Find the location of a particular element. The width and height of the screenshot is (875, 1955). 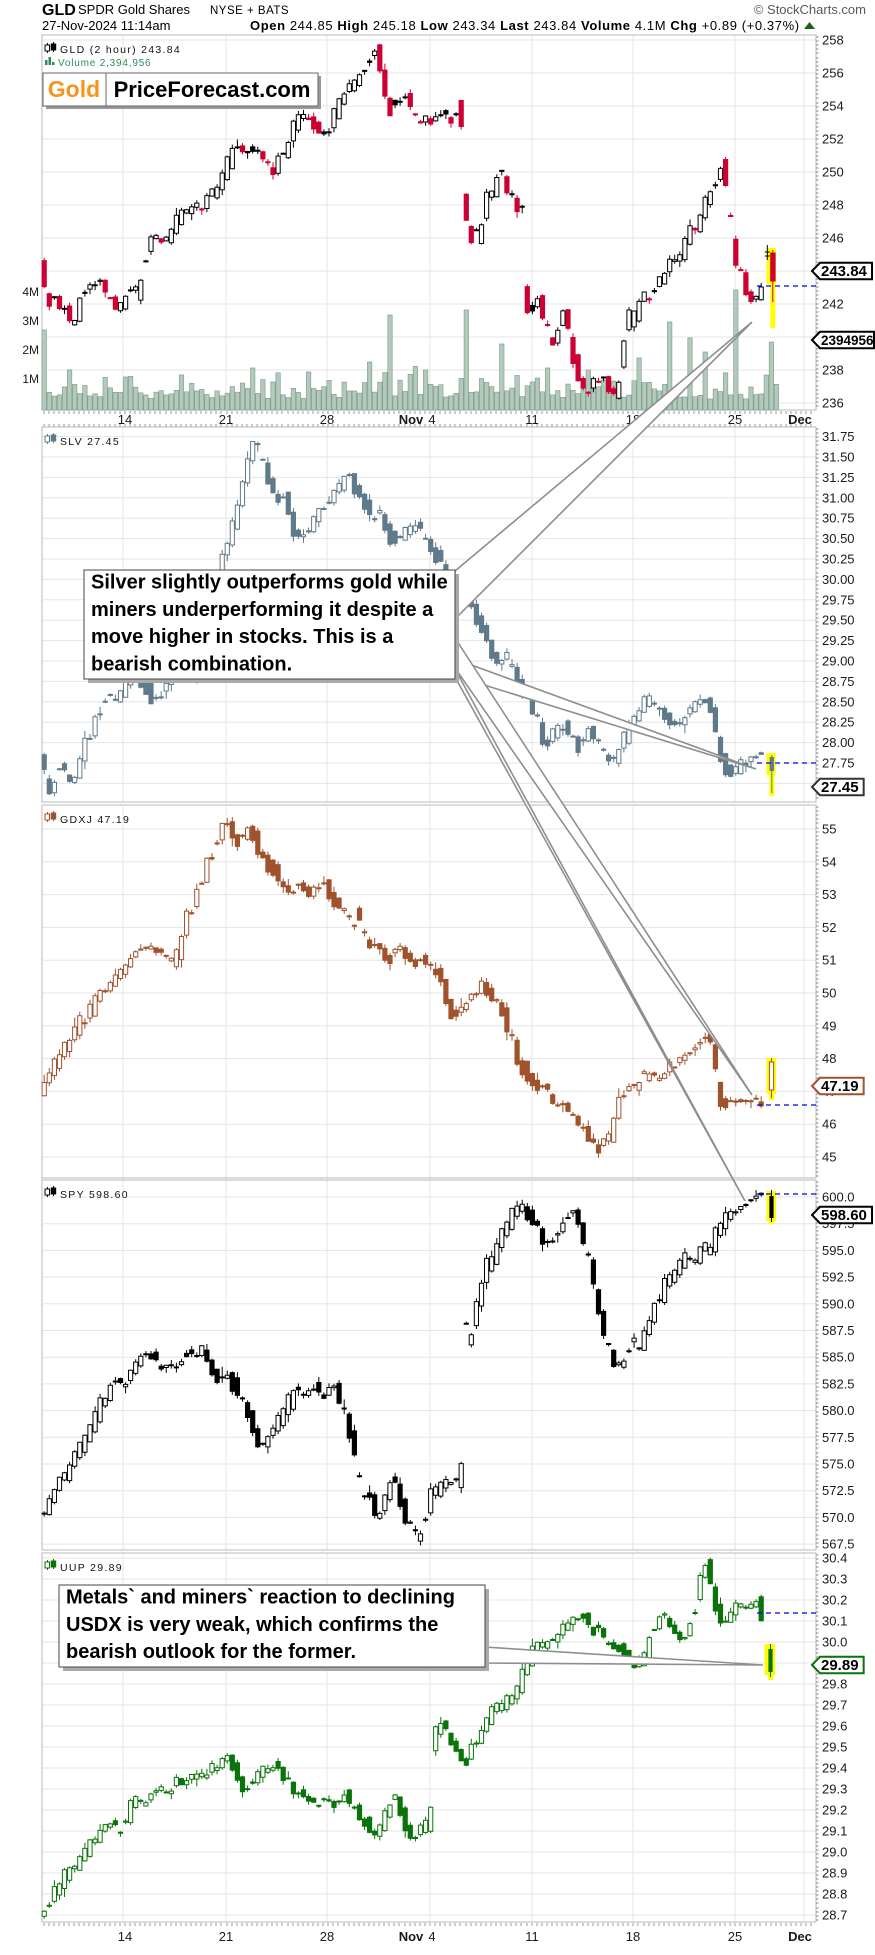

svg-text: 31.75 is located at coordinates (838, 436).